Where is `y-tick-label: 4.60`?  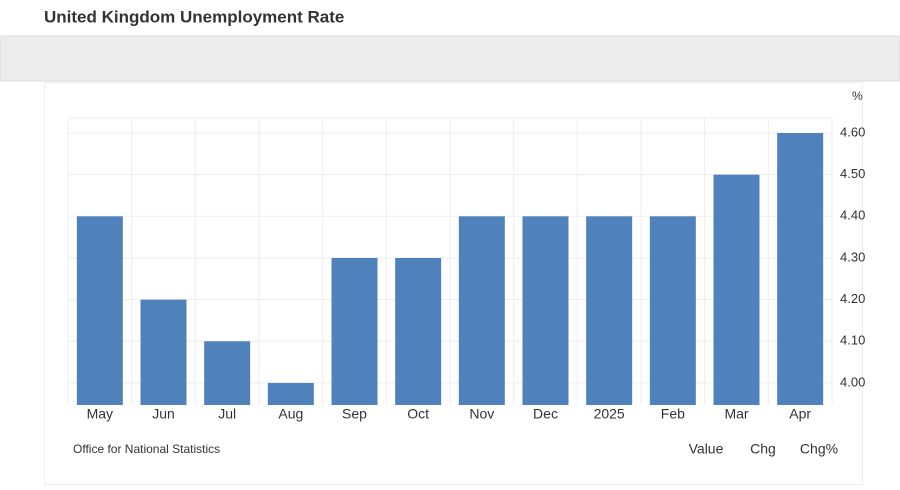 y-tick-label: 4.60 is located at coordinates (852, 131).